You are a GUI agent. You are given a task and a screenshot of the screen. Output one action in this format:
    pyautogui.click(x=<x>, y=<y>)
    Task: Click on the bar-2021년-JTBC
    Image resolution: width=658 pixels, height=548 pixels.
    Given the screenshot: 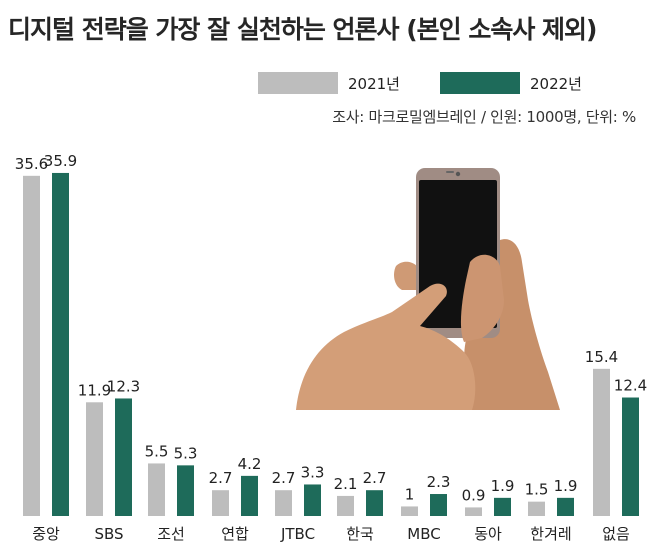 What is the action you would take?
    pyautogui.click(x=283, y=503)
    